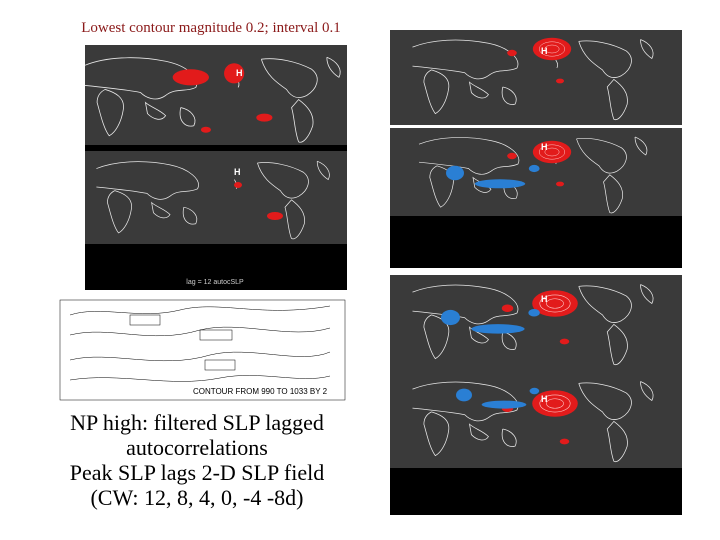 The height and width of the screenshot is (540, 720). What do you see at coordinates (197, 472) in the screenshot?
I see `caption-line: Peak SLP lags 2-D SLP field` at bounding box center [197, 472].